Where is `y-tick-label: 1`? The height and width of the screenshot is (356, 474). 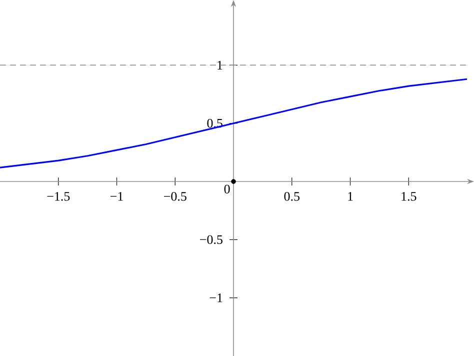 y-tick-label: 1 is located at coordinates (220, 65).